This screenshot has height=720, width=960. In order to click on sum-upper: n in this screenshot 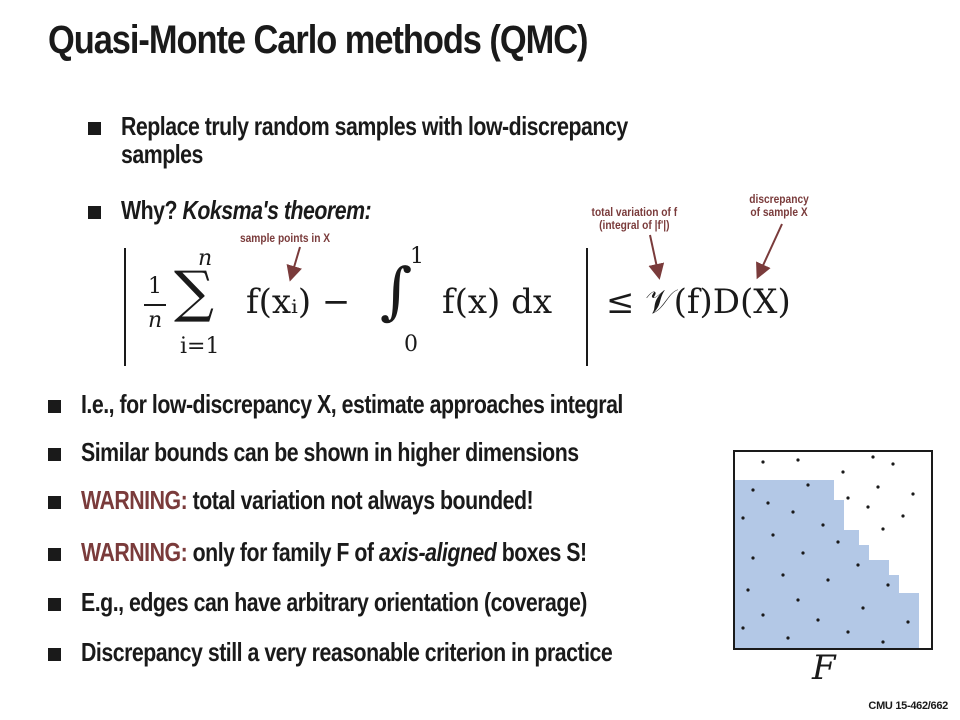, I will do `click(205, 258)`.